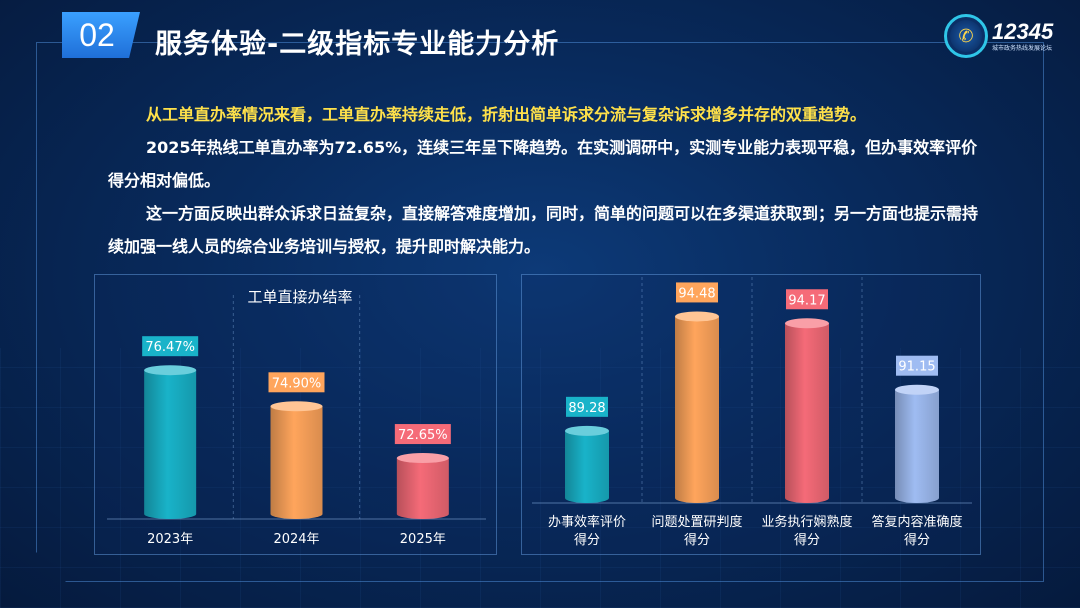 The width and height of the screenshot is (1080, 608). Describe the element at coordinates (806, 522) in the screenshot. I see `right-chart-category-label-2: 业务执行娴熟度` at that location.